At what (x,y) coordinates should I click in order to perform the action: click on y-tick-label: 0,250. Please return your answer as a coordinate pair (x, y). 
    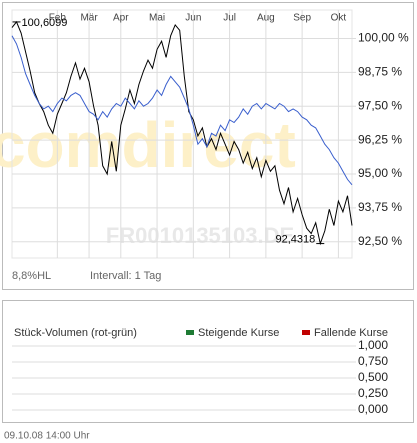
    Looking at the image, I should click on (373, 393).